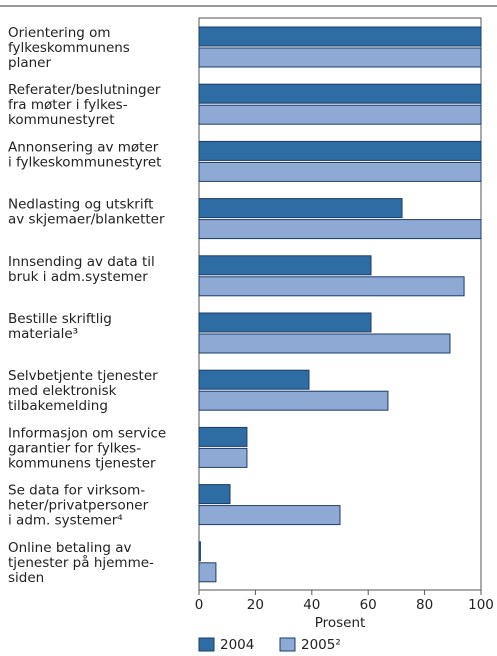 Image resolution: width=497 pixels, height=656 pixels. What do you see at coordinates (69, 48) in the screenshot?
I see `category-label: fylkeskommunens` at bounding box center [69, 48].